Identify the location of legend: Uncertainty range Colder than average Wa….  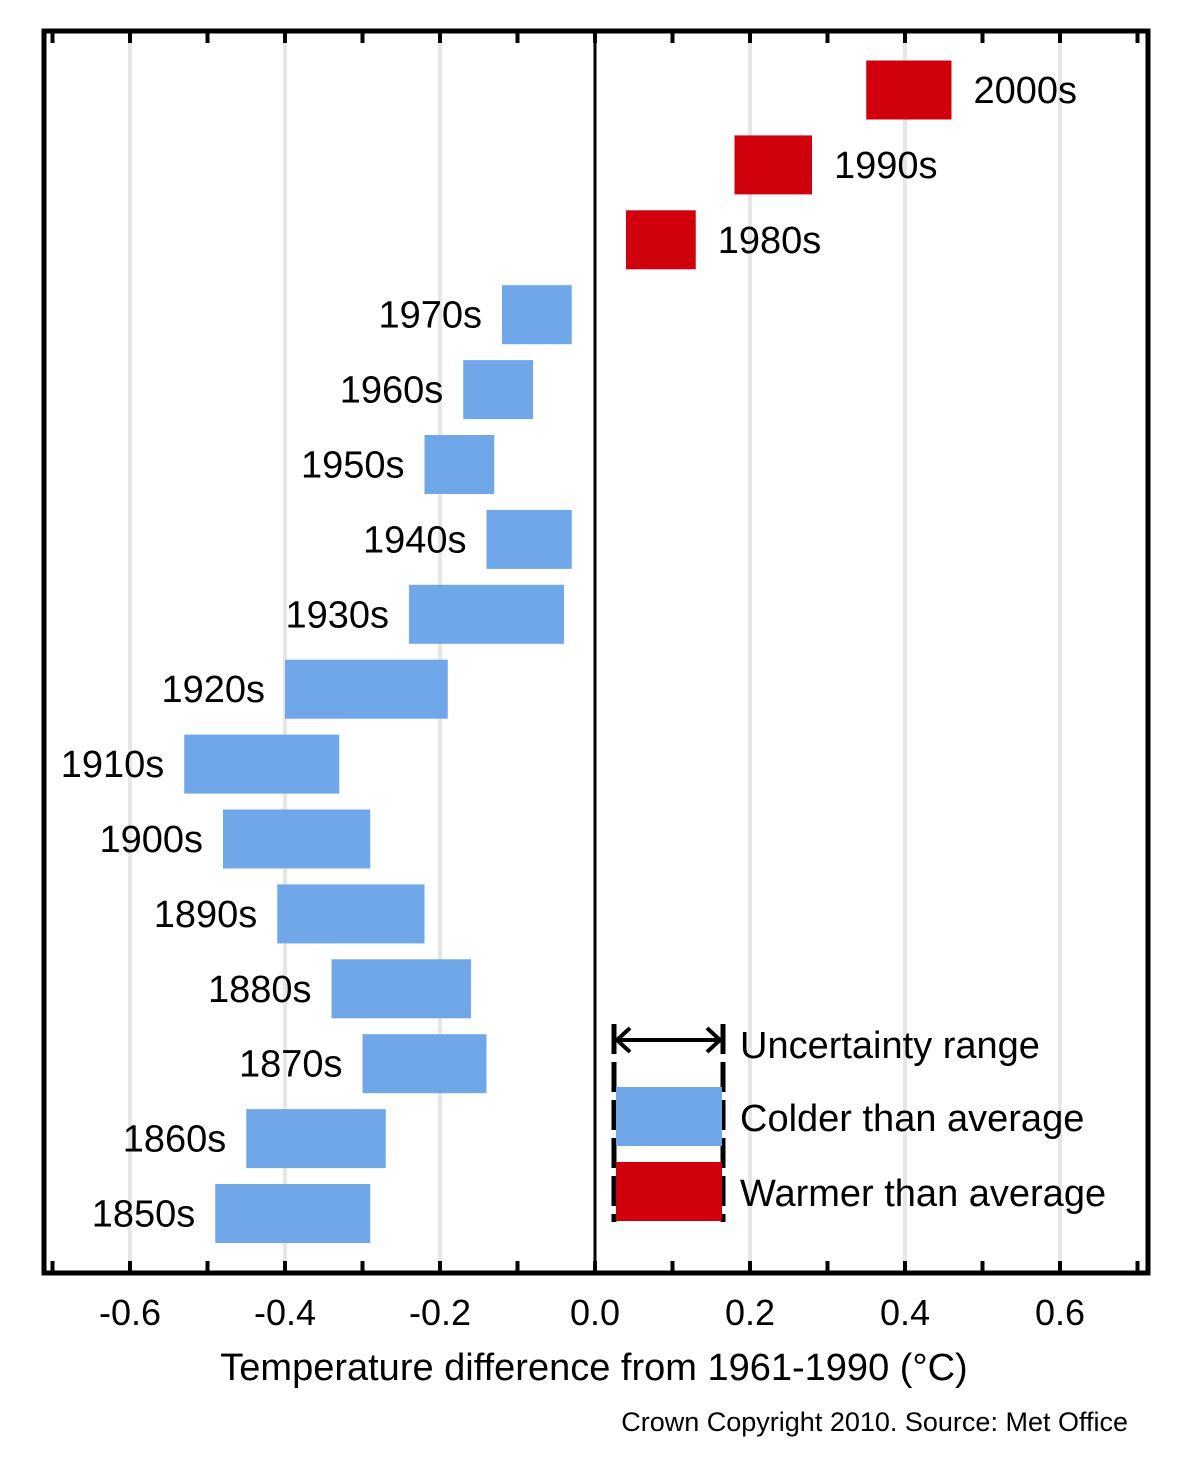
(858, 1123).